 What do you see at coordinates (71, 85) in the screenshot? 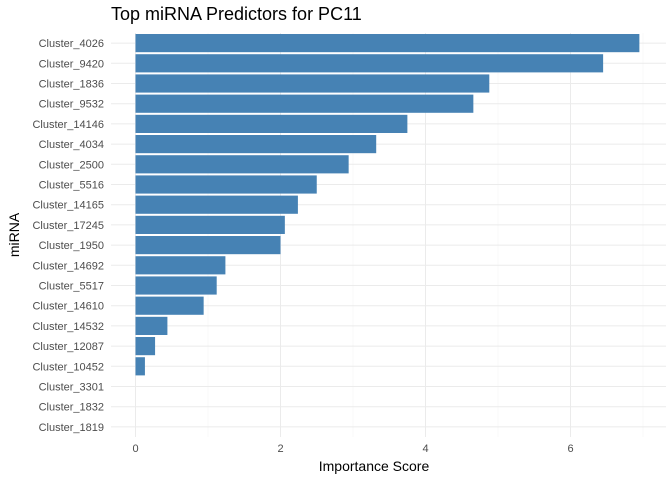
I see `y-tick-label: Cluster_1836` at bounding box center [71, 85].